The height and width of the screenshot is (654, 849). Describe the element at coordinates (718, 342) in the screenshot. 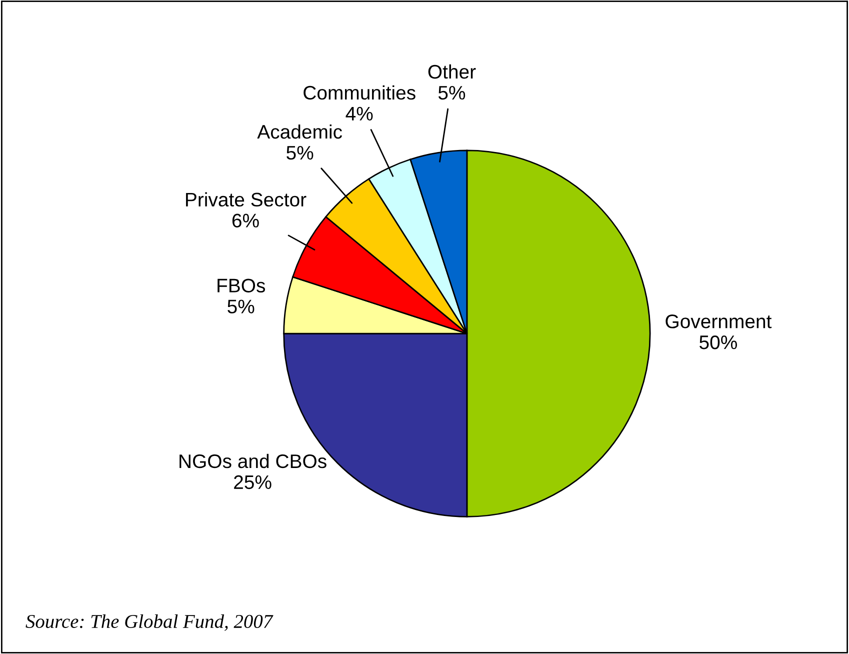

I see `data-label: 50%` at that location.